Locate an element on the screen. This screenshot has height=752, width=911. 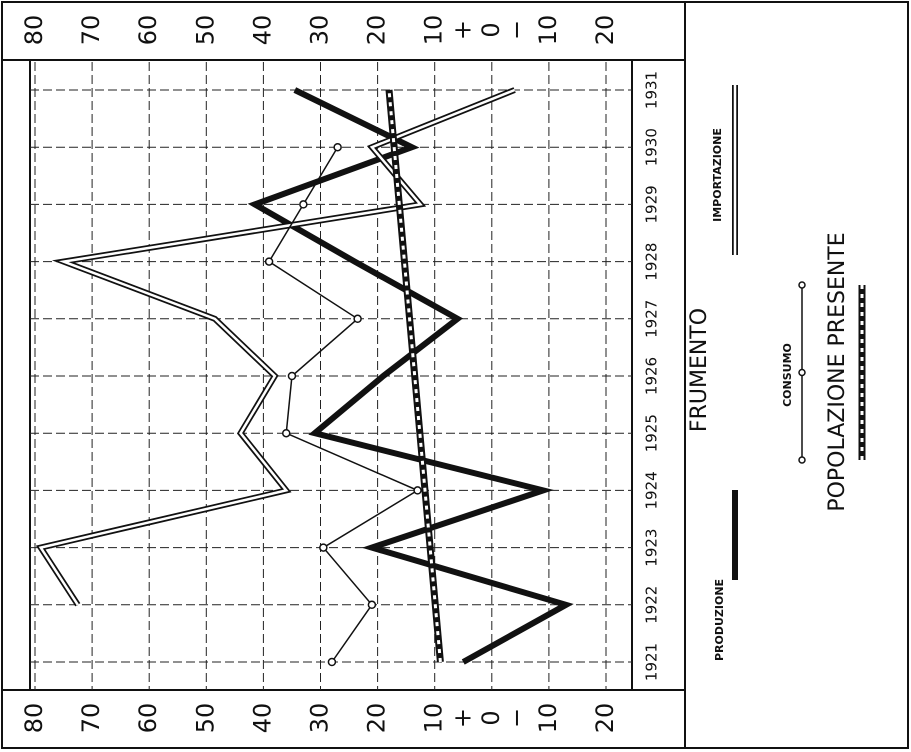
chart-title: FRUMENTO is located at coordinates (699, 370).